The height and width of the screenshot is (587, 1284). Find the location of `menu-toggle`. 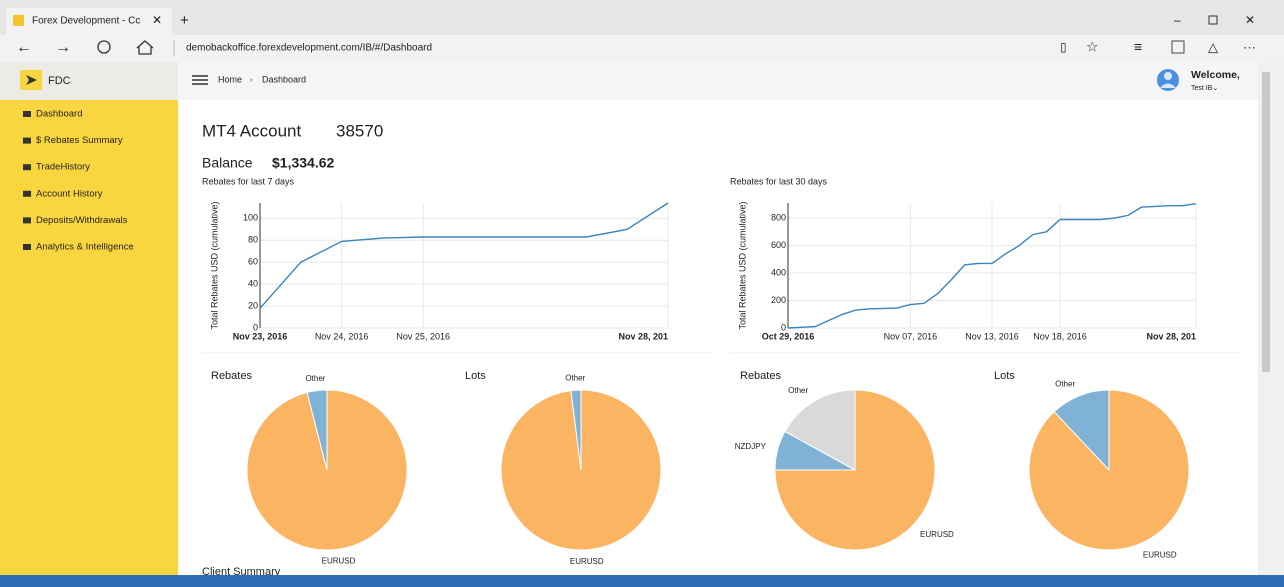

menu-toggle is located at coordinates (200, 80).